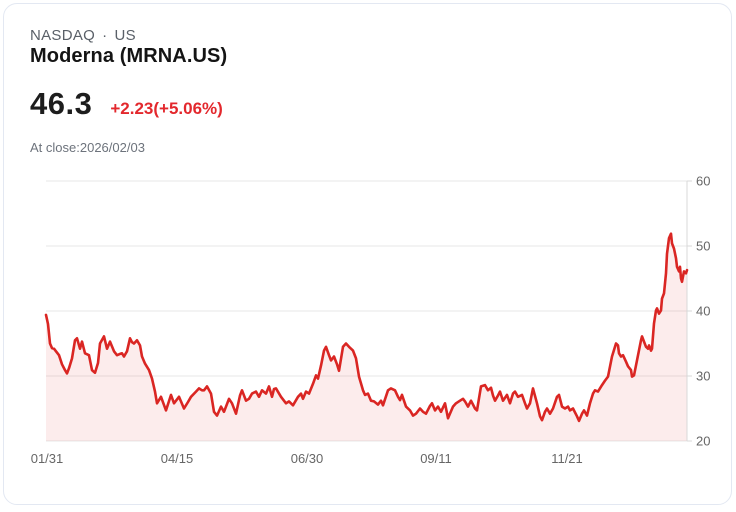  What do you see at coordinates (166, 108) in the screenshot?
I see `price-change: +2.23(+5.06%)` at bounding box center [166, 108].